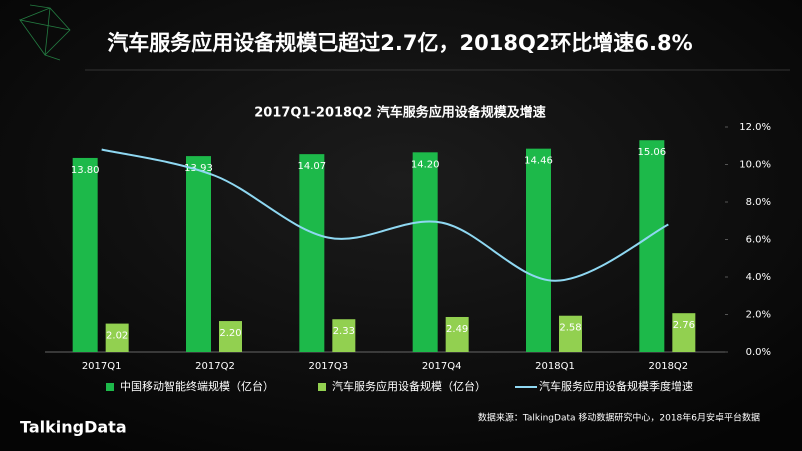 The width and height of the screenshot is (802, 451). I want to click on value-label: 2.58, so click(570, 328).